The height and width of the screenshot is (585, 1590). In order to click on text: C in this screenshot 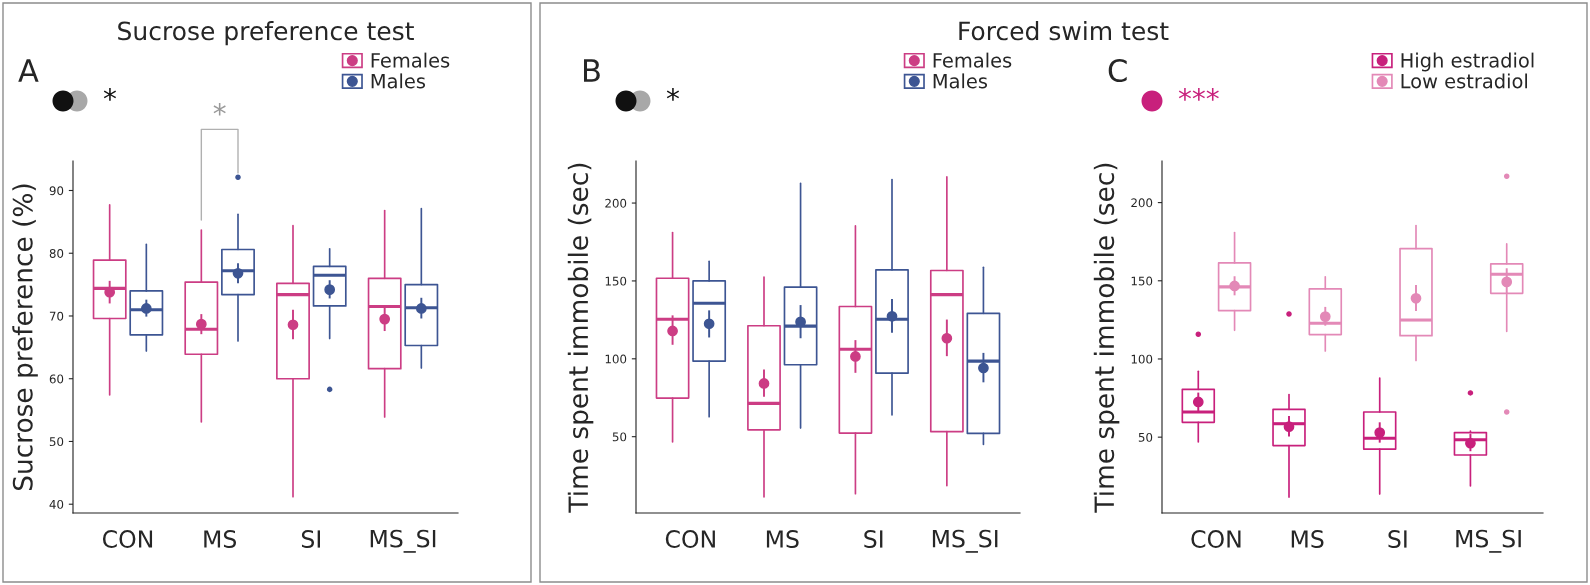, I will do `click(1117, 70)`.